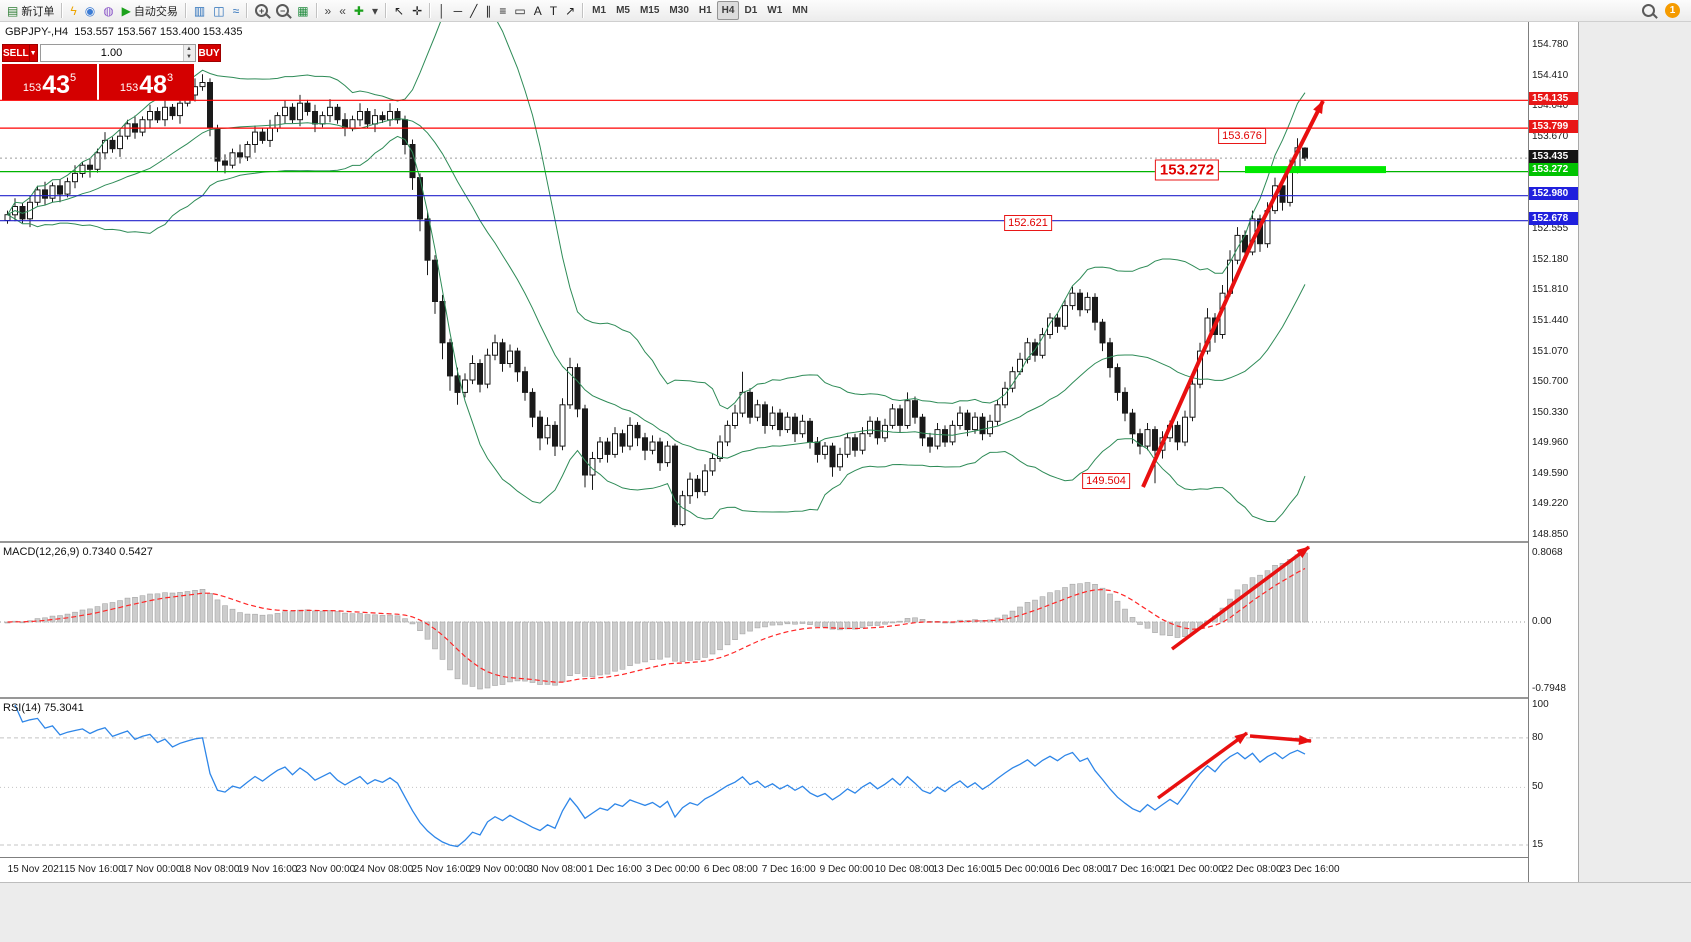 The image size is (1691, 942). I want to click on tf-w1-button: W1, so click(774, 10).